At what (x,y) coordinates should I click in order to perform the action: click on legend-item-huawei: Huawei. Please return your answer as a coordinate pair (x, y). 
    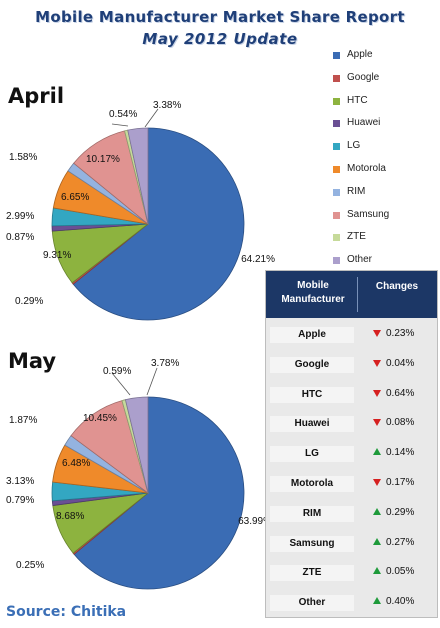
    Looking at the image, I should click on (383, 127).